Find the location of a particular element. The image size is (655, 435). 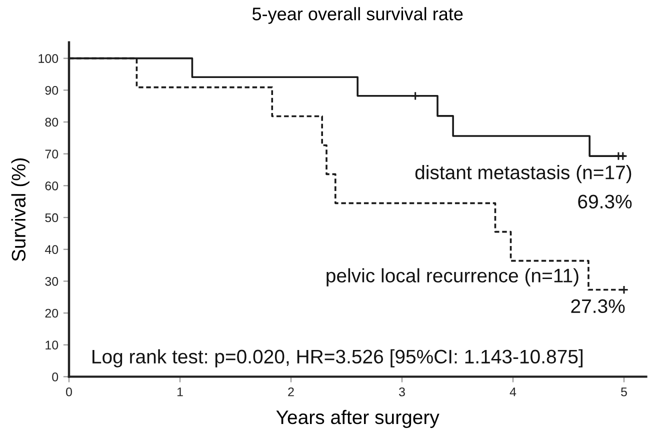

y-tick-label: 30 is located at coordinates (51, 281).